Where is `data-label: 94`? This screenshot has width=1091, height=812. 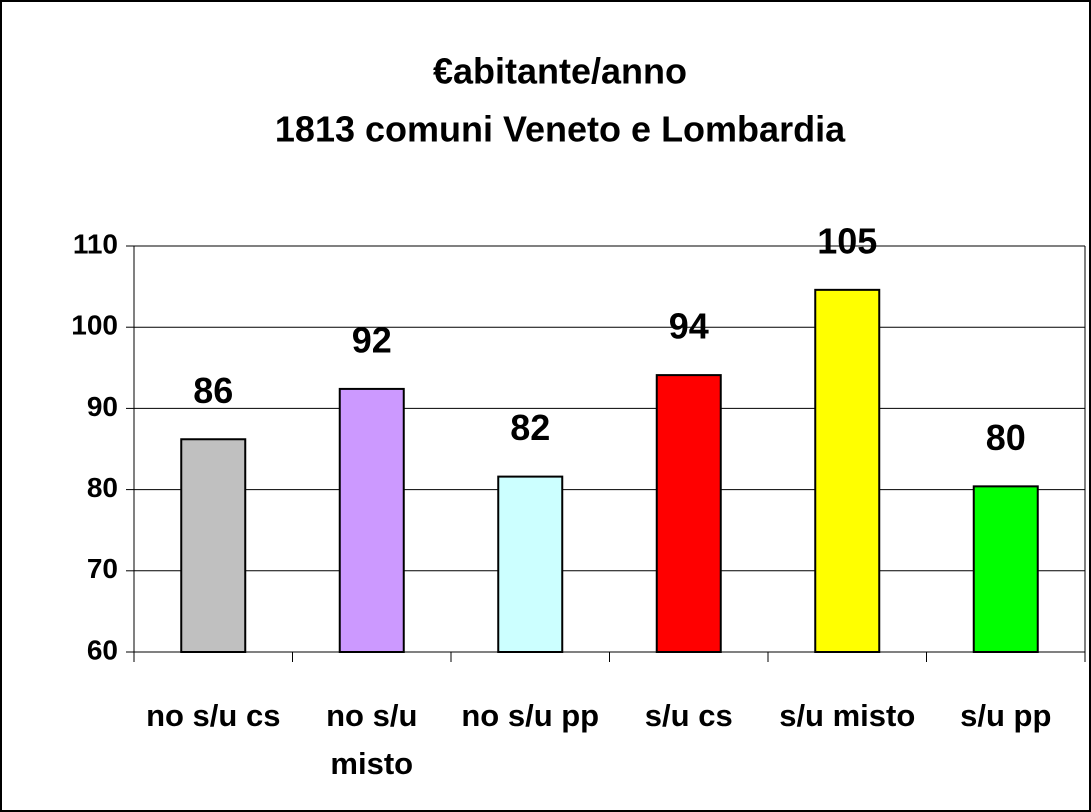
data-label: 94 is located at coordinates (689, 326).